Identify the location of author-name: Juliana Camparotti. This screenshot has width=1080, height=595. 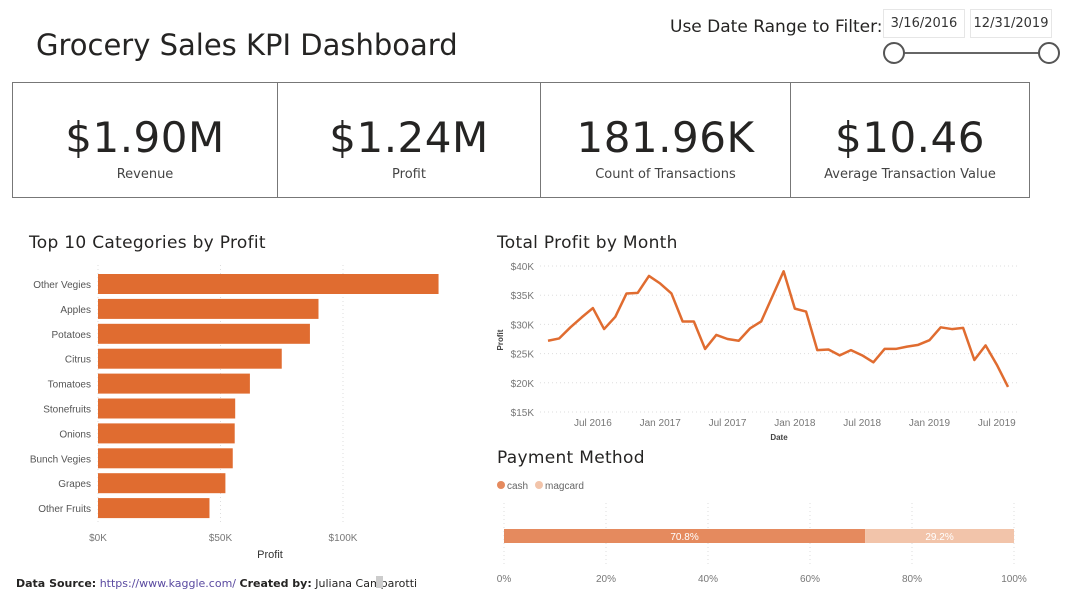
(366, 583).